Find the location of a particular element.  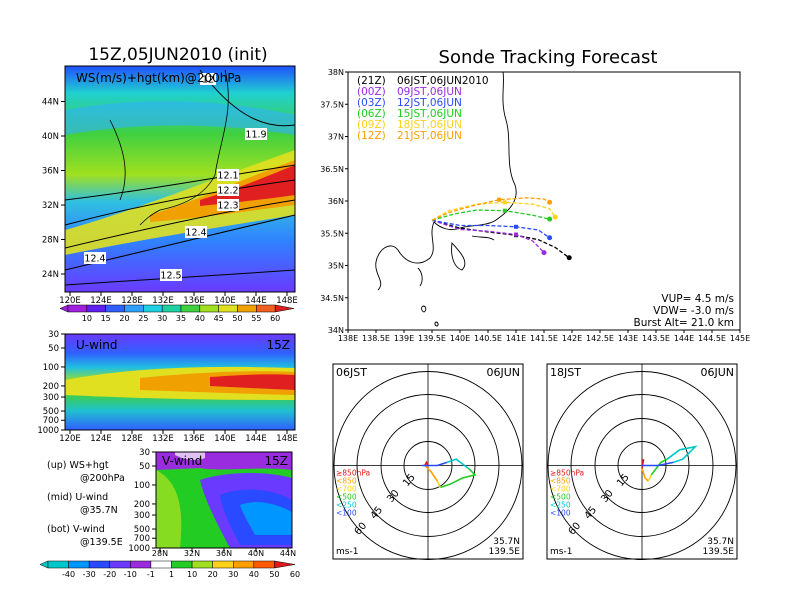

ws-y-tick-label: 32N is located at coordinates (50, 206).